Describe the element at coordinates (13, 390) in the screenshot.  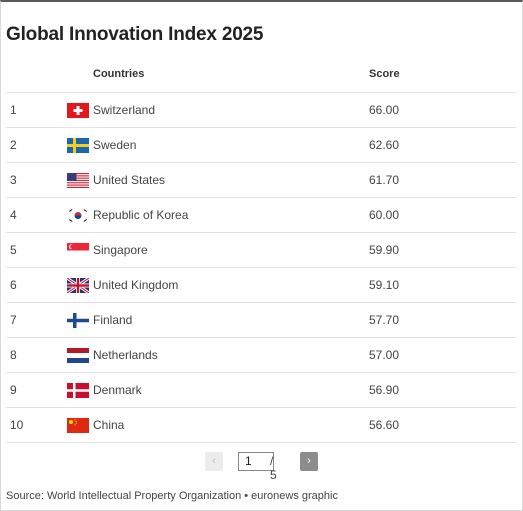
I see `rank-cell: 9` at that location.